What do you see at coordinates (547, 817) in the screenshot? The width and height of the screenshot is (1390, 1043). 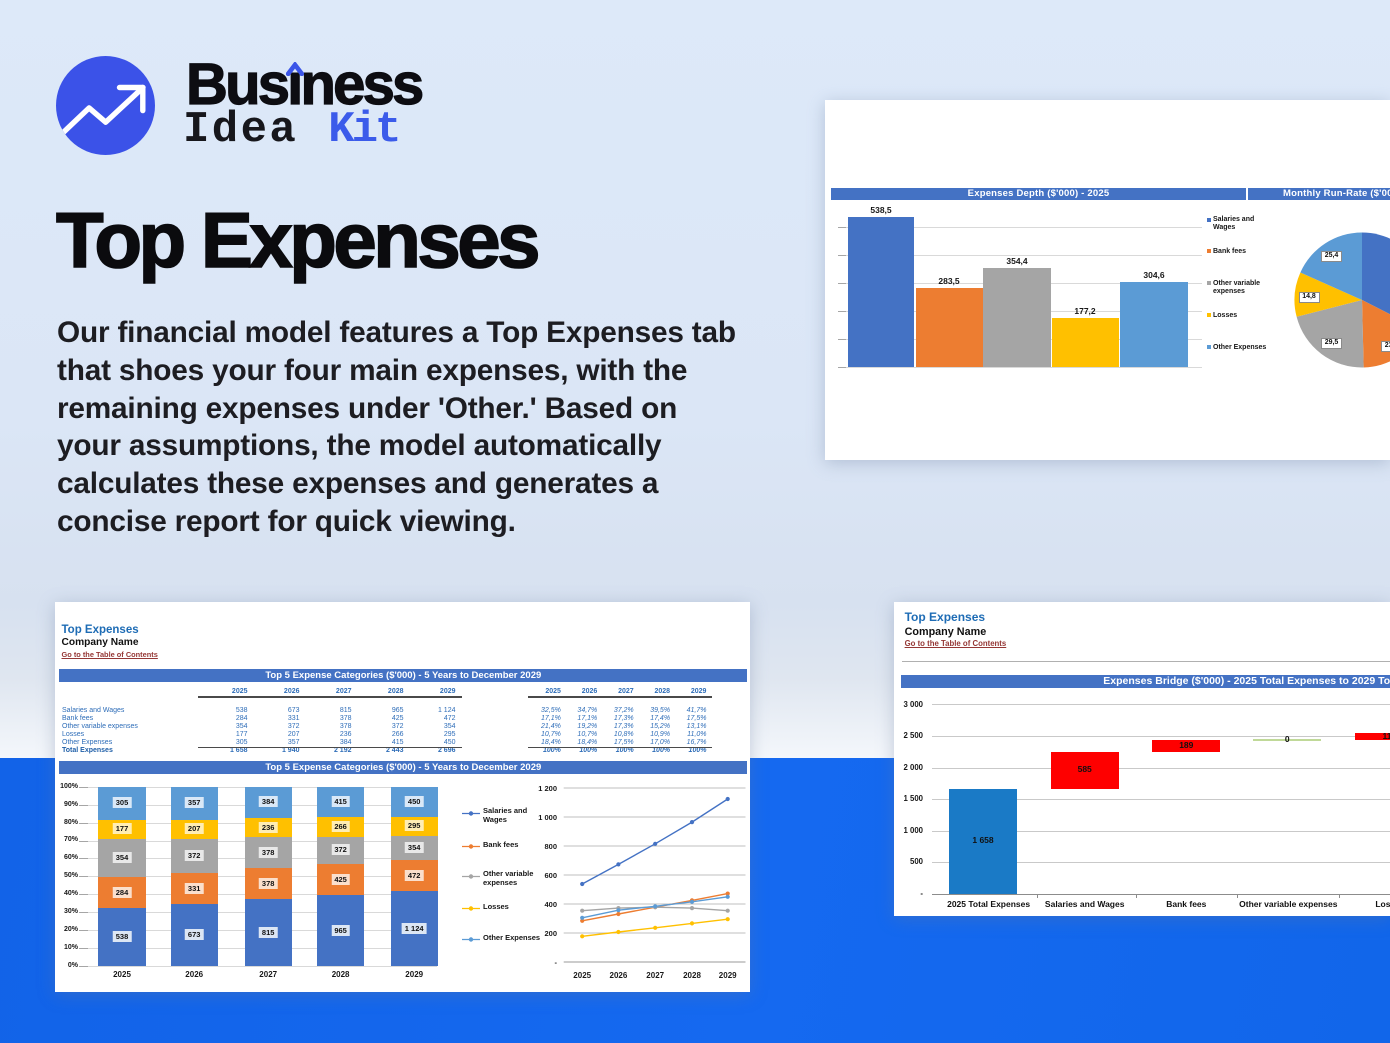 I see `svg-text: 1 000` at bounding box center [547, 817].